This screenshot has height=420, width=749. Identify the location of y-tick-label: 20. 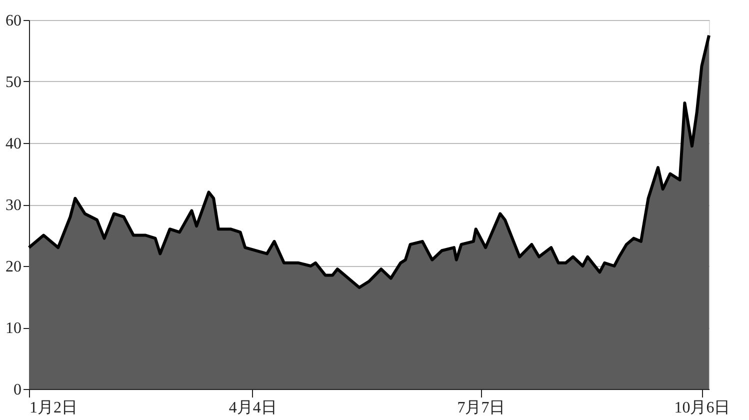
(14, 267).